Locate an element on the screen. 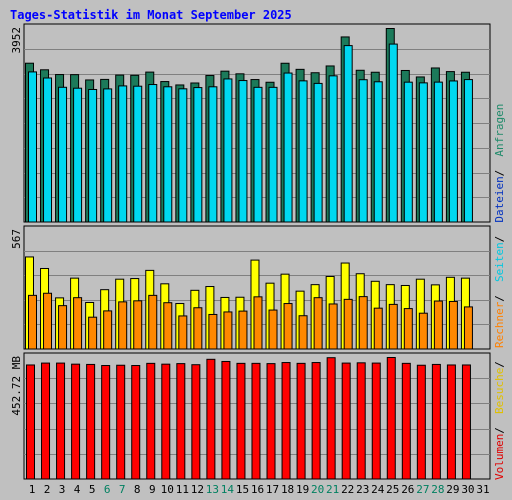 This screenshot has width=512, height=500. x-label-day-20: 20 is located at coordinates (317, 489).